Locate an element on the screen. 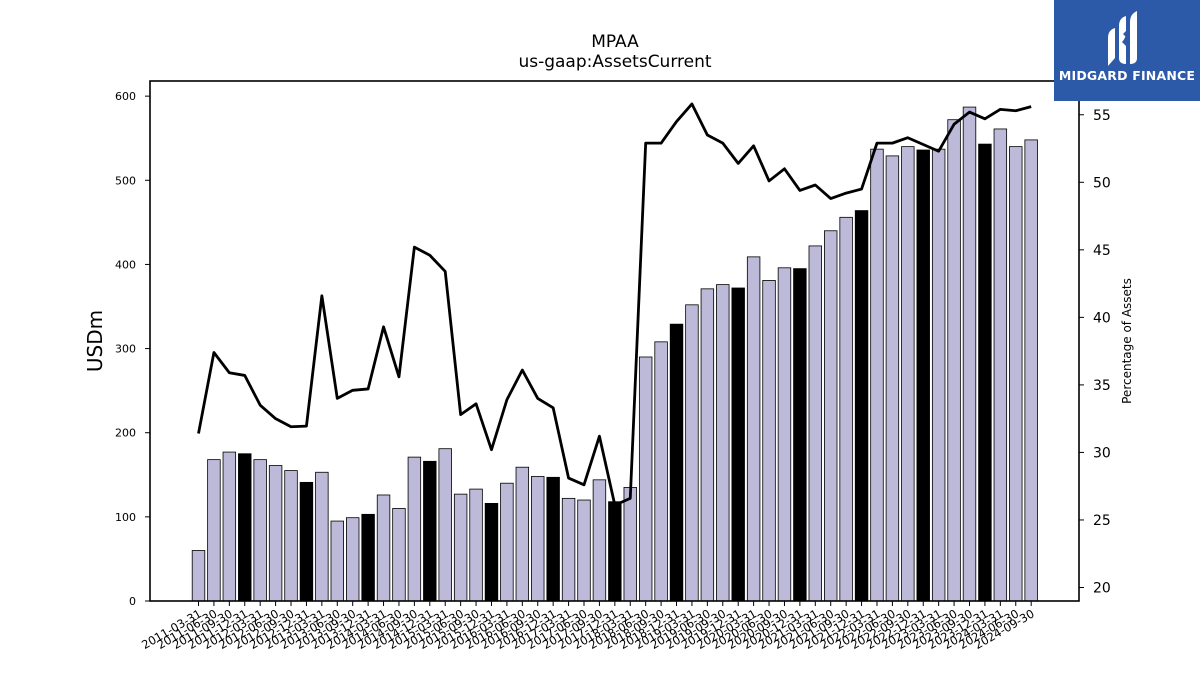 The image size is (1200, 675). left-y-tick-label: 600 is located at coordinates (125, 96).